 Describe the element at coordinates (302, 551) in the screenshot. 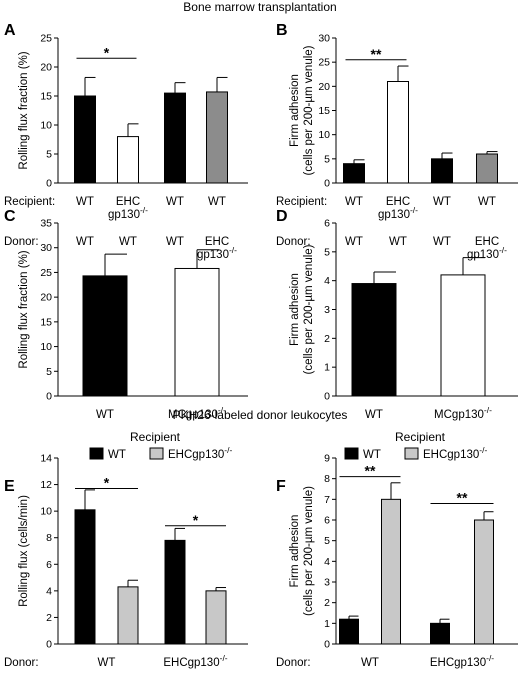

I see `y-axis-title-group-f: Firm adhesion (cells per 200-µm venule)` at that location.